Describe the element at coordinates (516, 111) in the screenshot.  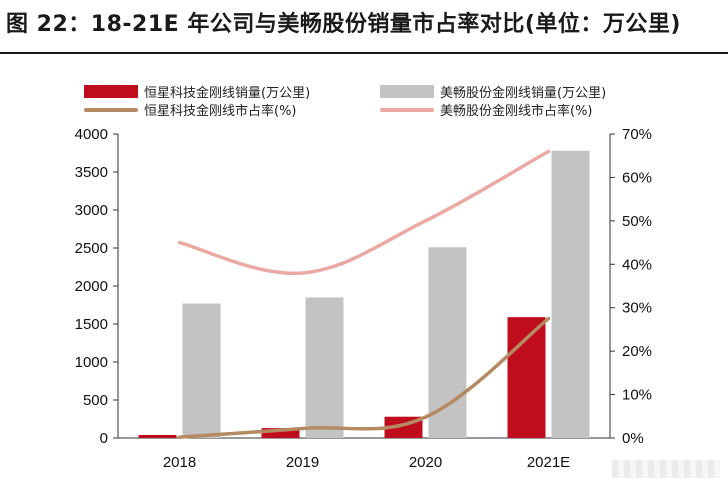
I see `legend-label: 美畅股份金刚线市占率(%)` at that location.